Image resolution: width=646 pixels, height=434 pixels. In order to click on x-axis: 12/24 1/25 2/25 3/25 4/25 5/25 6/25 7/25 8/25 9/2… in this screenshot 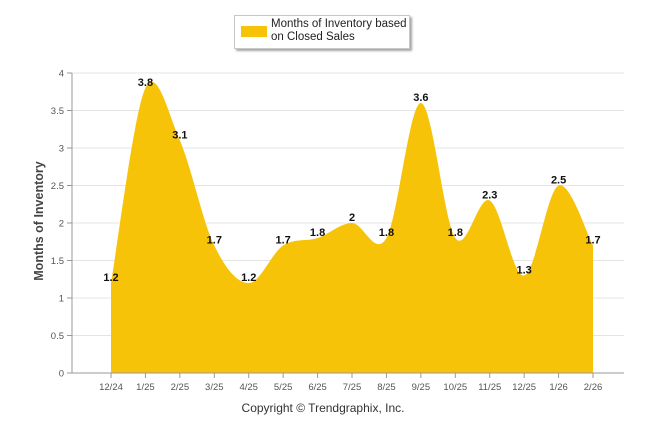, I will do `click(348, 382)`.